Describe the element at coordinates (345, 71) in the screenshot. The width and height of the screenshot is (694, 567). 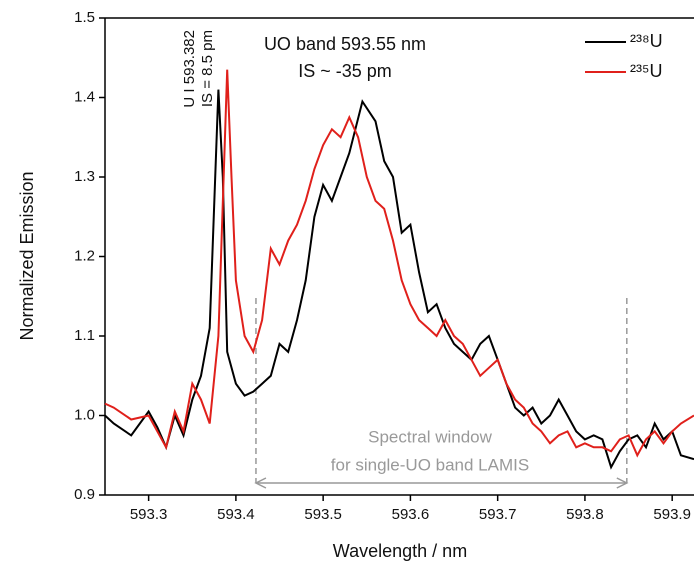
I see `annotation: IS ~ -35 pm` at that location.